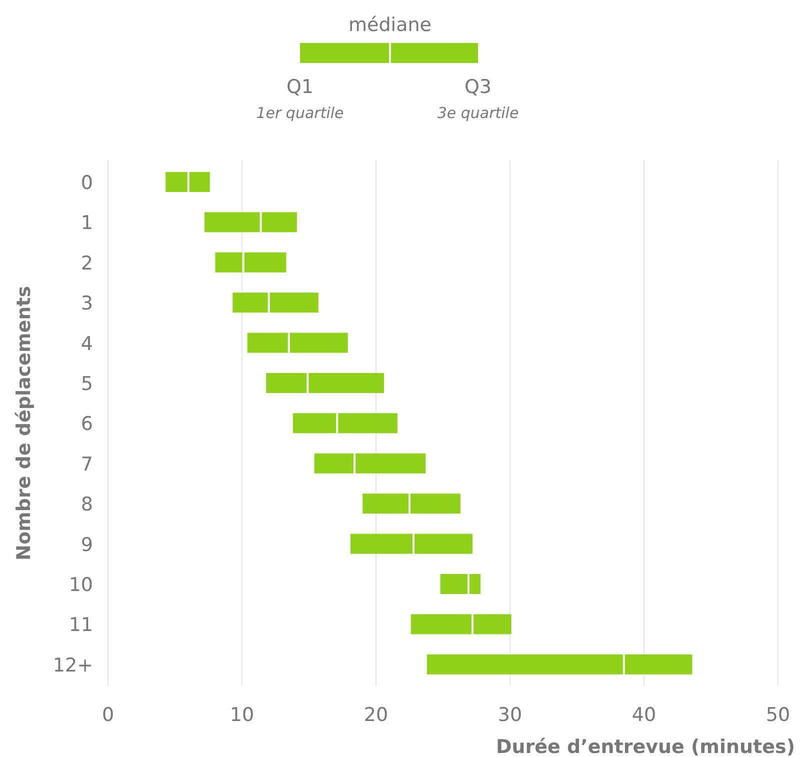 This screenshot has width=800, height=757. I want to click on text: 3e quartile, so click(478, 113).